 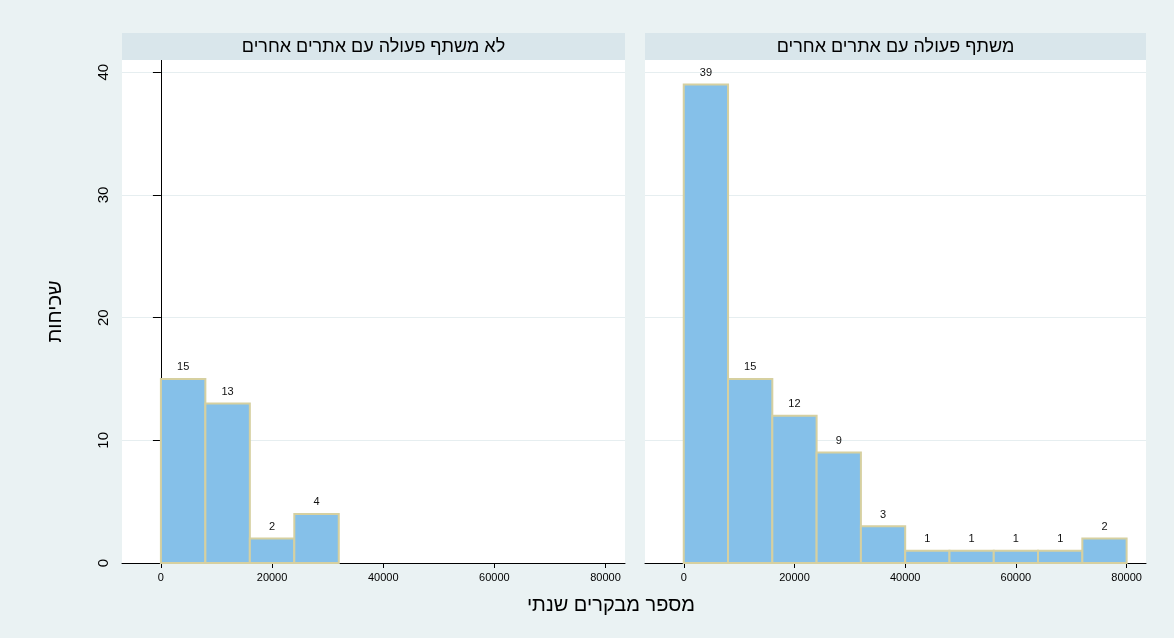 I want to click on y-tick-label: 0, so click(x=102, y=563).